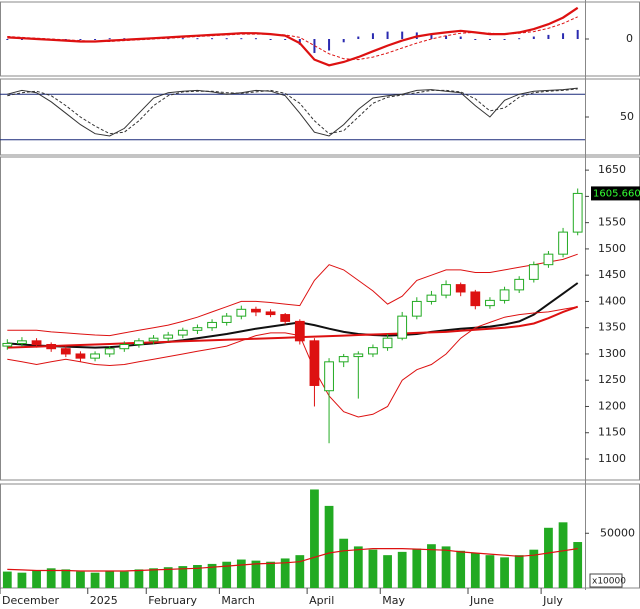 The width and height of the screenshot is (640, 609). Describe the element at coordinates (612, 458) in the screenshot. I see `y-tick-label: 1100` at that location.